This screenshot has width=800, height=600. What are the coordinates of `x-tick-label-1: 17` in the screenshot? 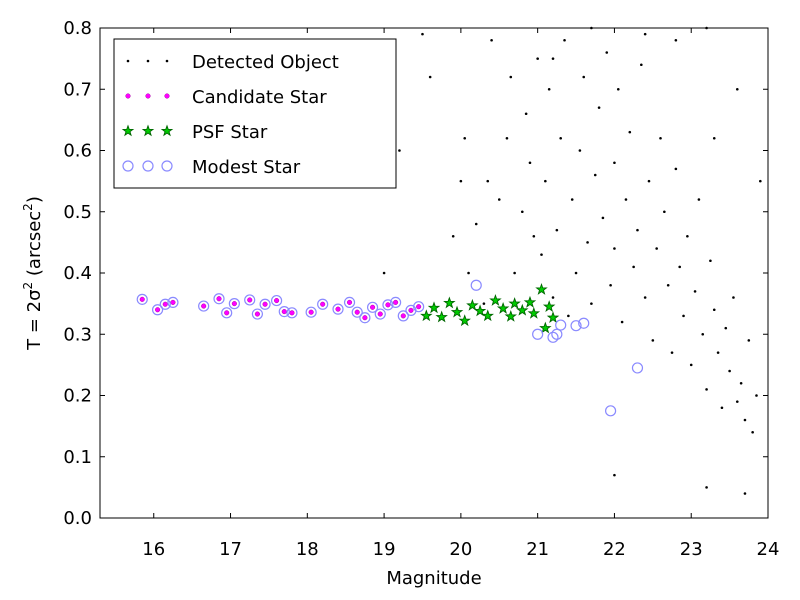 It's located at (230, 549).